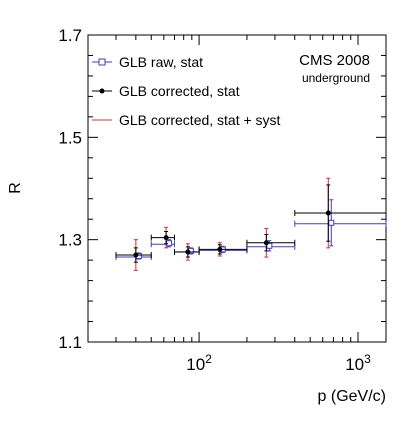 This screenshot has width=407, height=426. What do you see at coordinates (200, 120) in the screenshot?
I see `legend-label-syst: GLB corrected, stat + syst` at bounding box center [200, 120].